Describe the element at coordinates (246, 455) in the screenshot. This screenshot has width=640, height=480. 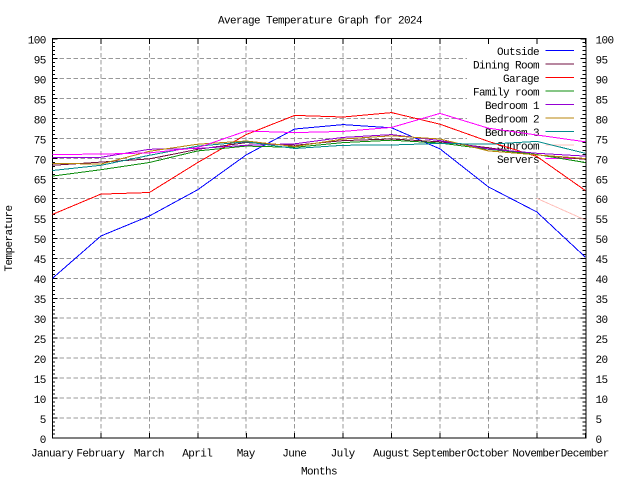
I see `svg-text: May` at that location.